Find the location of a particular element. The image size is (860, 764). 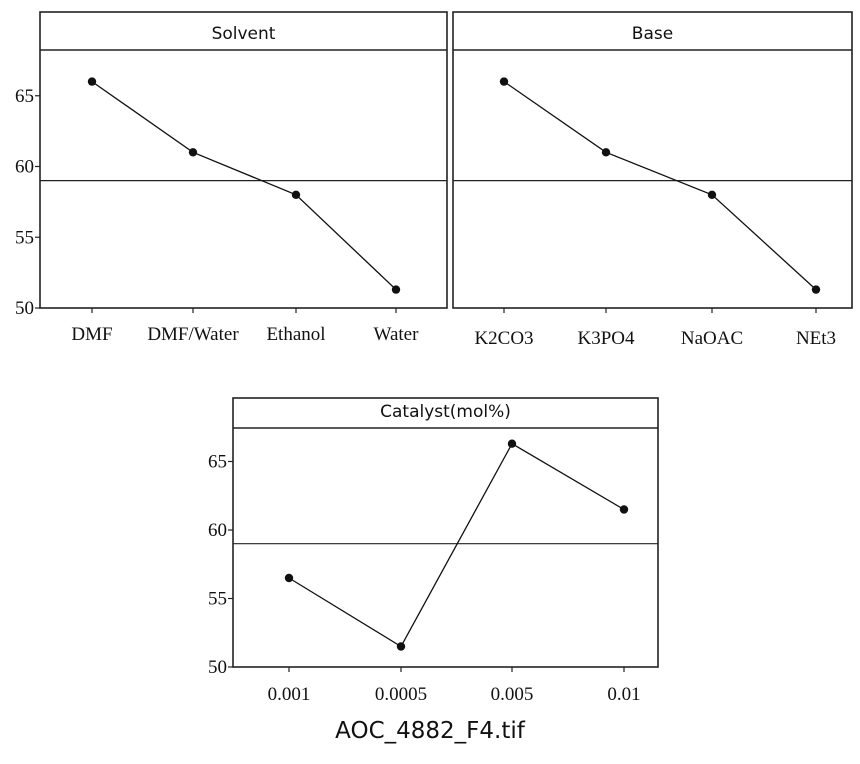

catalyst-ytick-label: 65 is located at coordinates (217, 462).